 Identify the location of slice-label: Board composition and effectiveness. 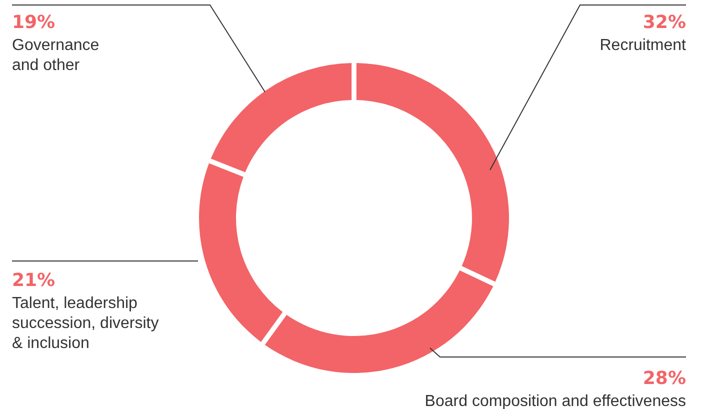
(555, 401).